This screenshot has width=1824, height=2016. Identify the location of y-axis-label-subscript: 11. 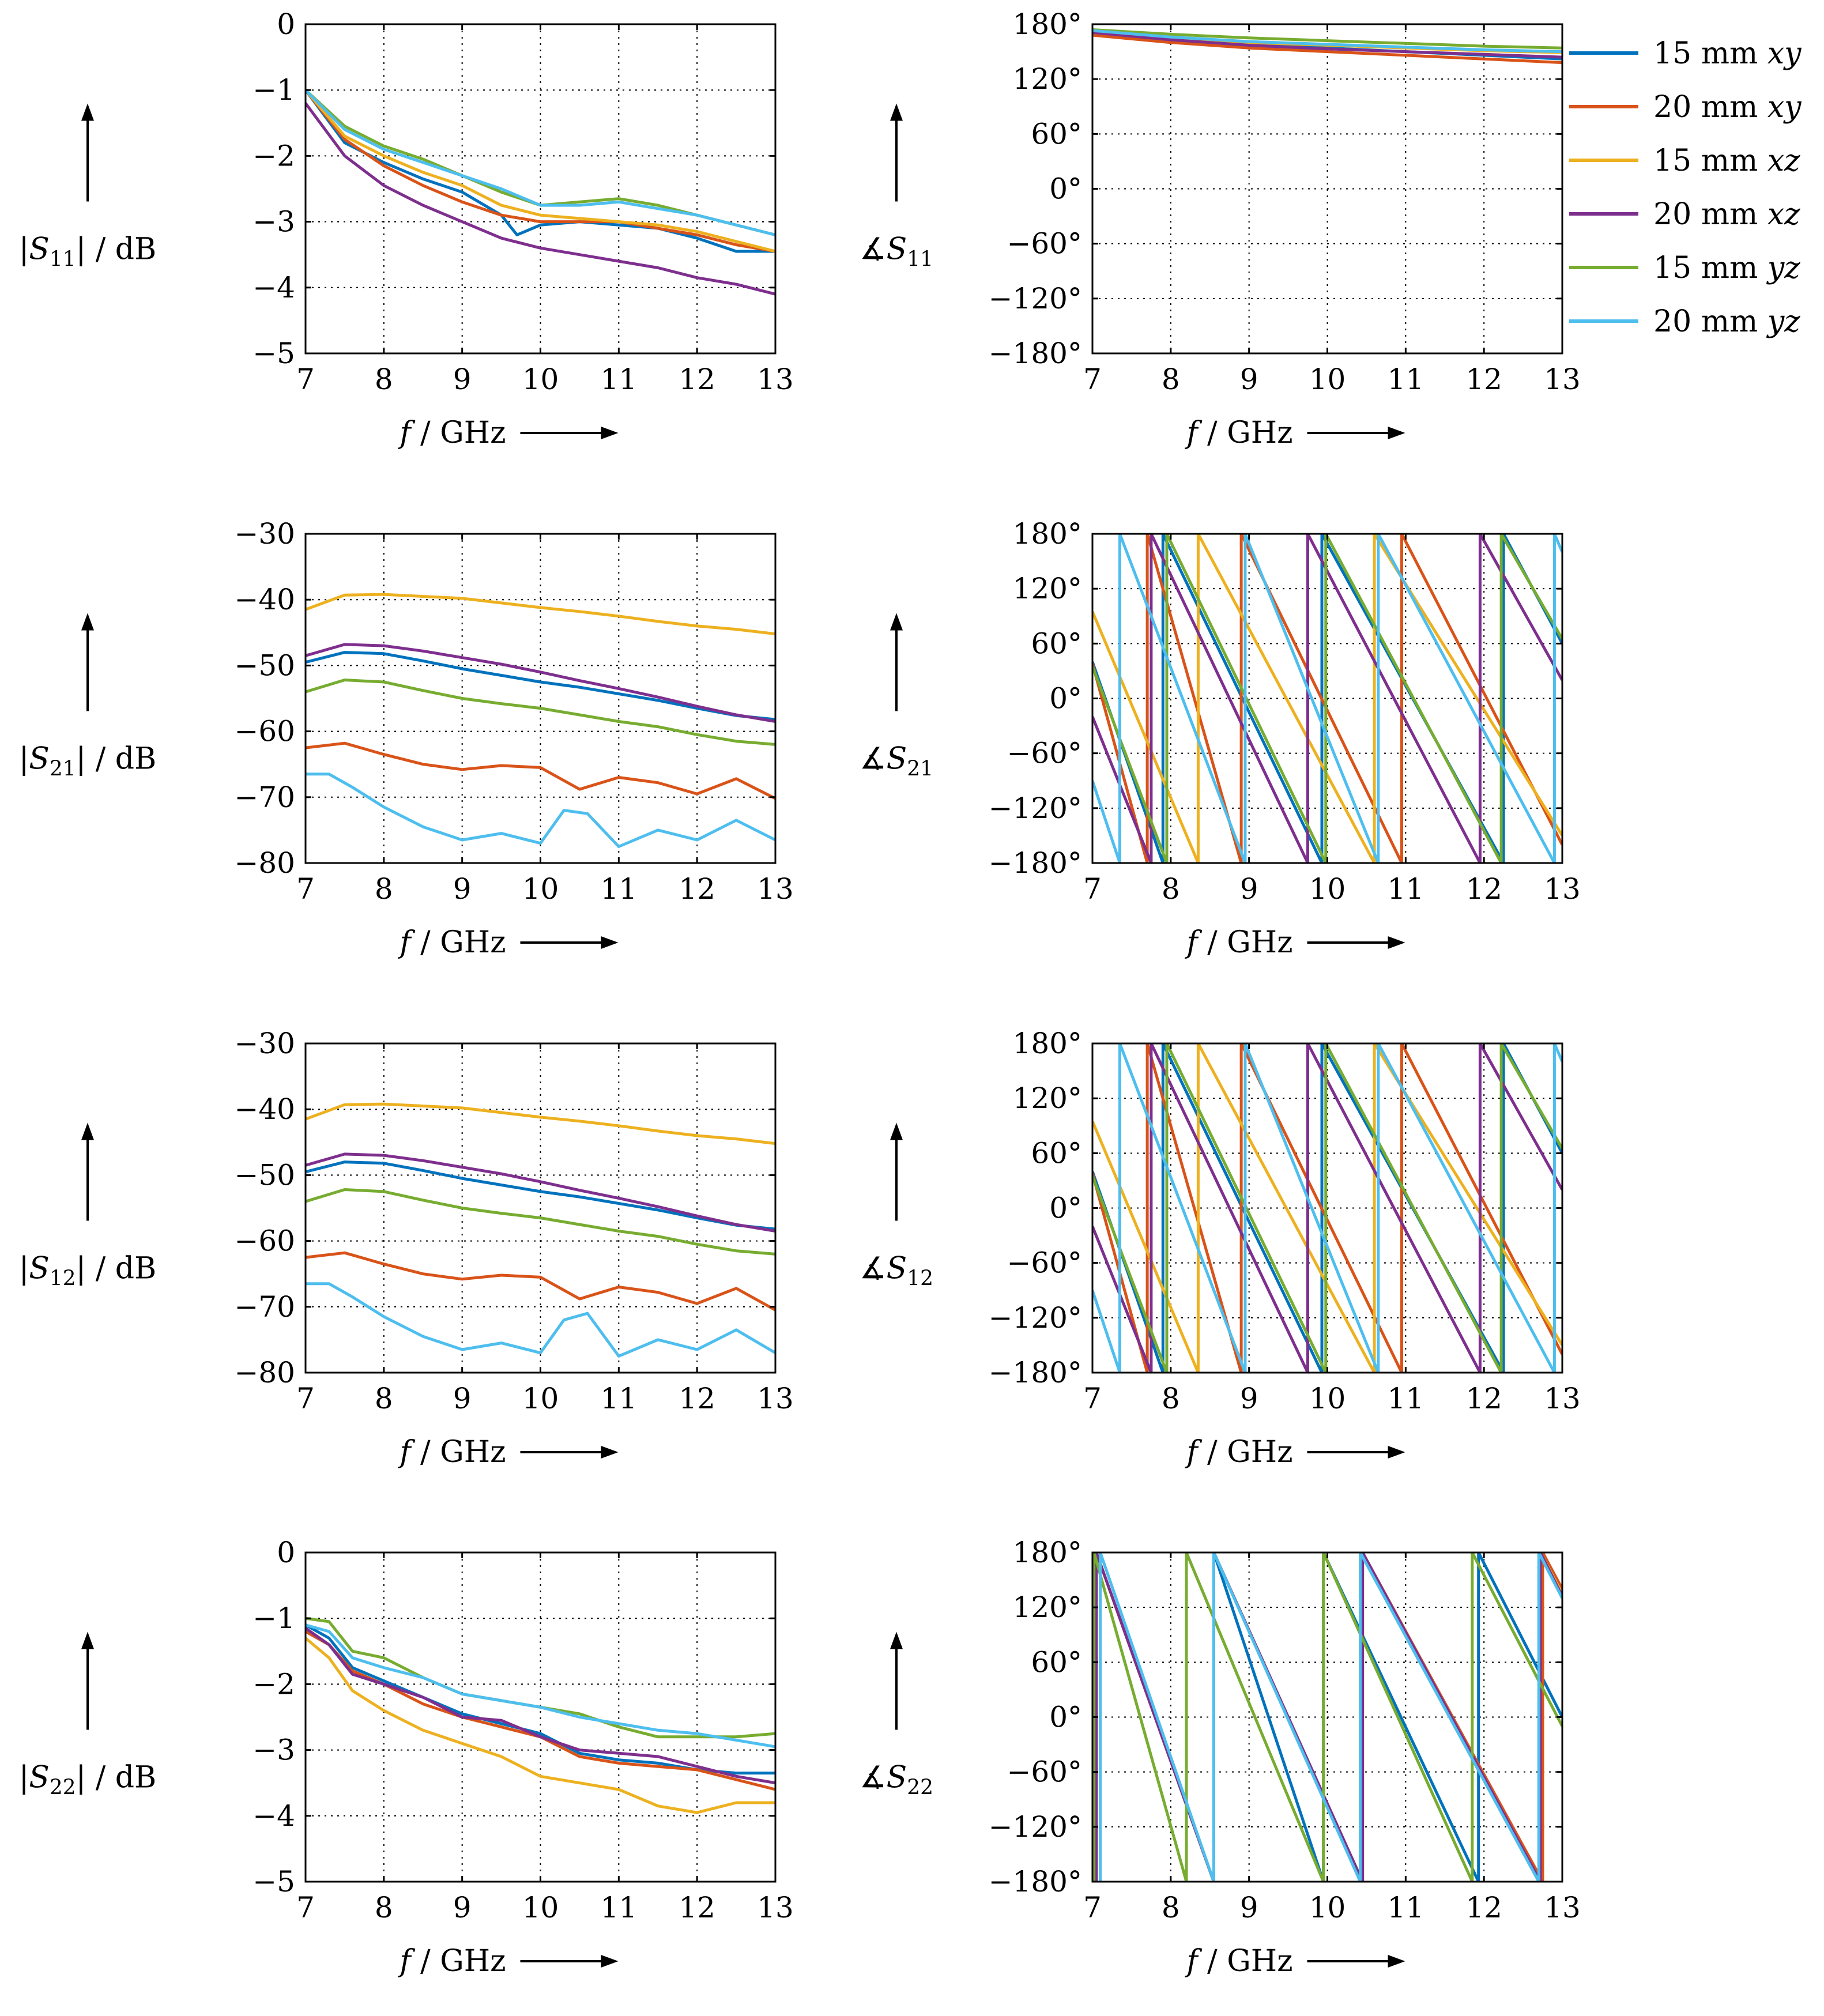
(920, 260).